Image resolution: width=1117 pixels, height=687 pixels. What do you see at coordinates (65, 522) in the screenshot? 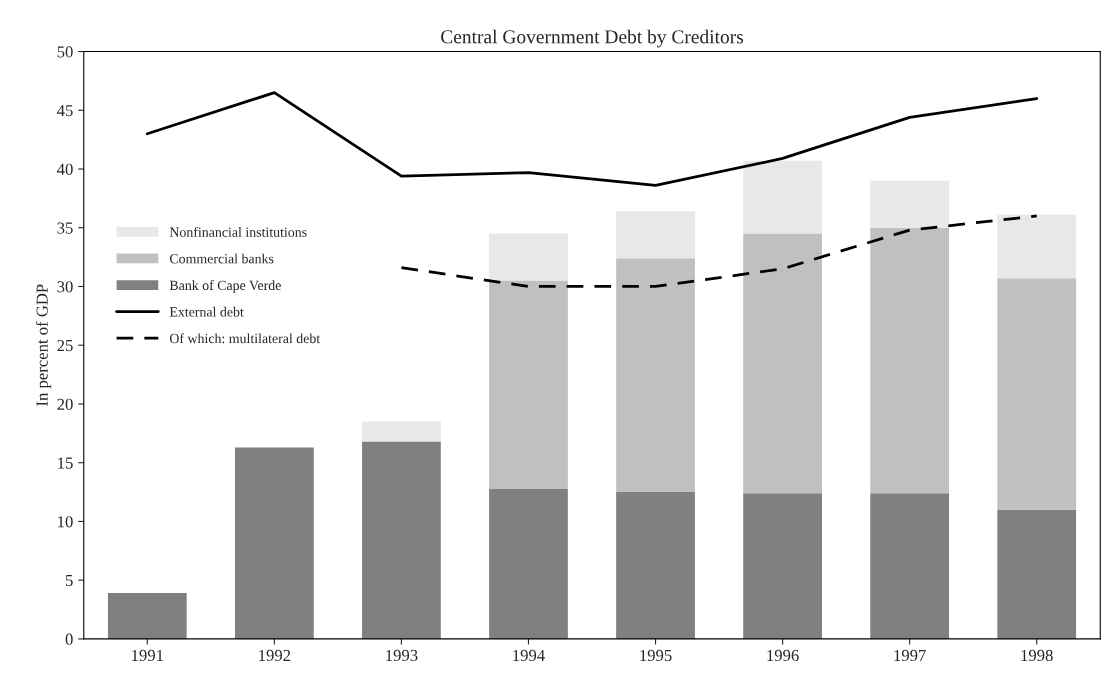
I see `y-tick-label: 10` at bounding box center [65, 522].